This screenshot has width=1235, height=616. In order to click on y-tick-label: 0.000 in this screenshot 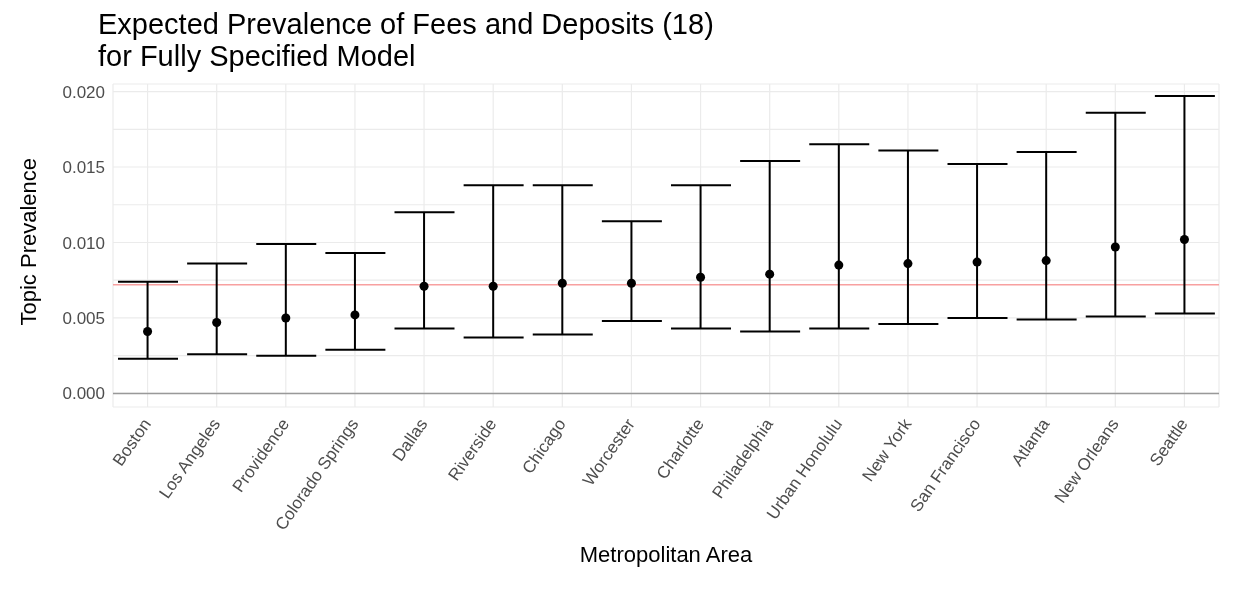, I will do `click(83, 394)`.